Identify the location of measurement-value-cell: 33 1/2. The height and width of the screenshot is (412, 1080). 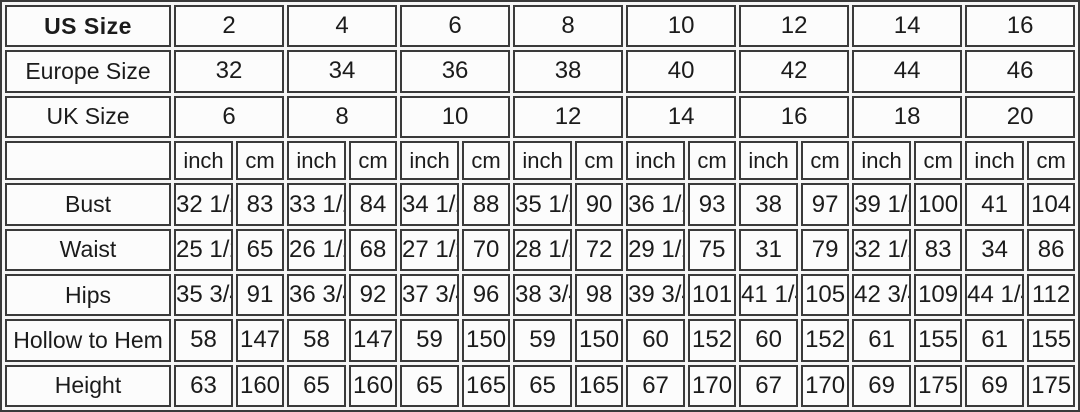
(317, 204).